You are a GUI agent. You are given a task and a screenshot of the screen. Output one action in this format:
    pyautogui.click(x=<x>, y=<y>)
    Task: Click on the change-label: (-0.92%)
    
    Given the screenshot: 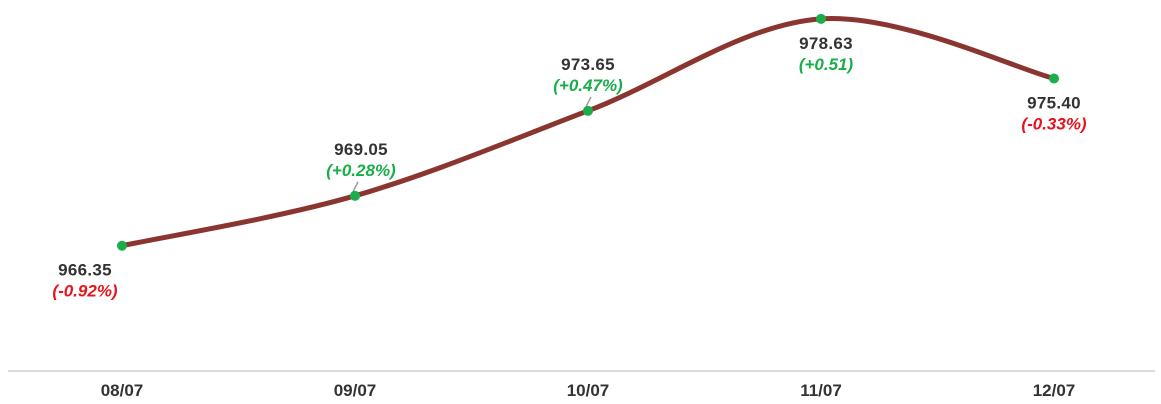 What is the action you would take?
    pyautogui.click(x=85, y=291)
    